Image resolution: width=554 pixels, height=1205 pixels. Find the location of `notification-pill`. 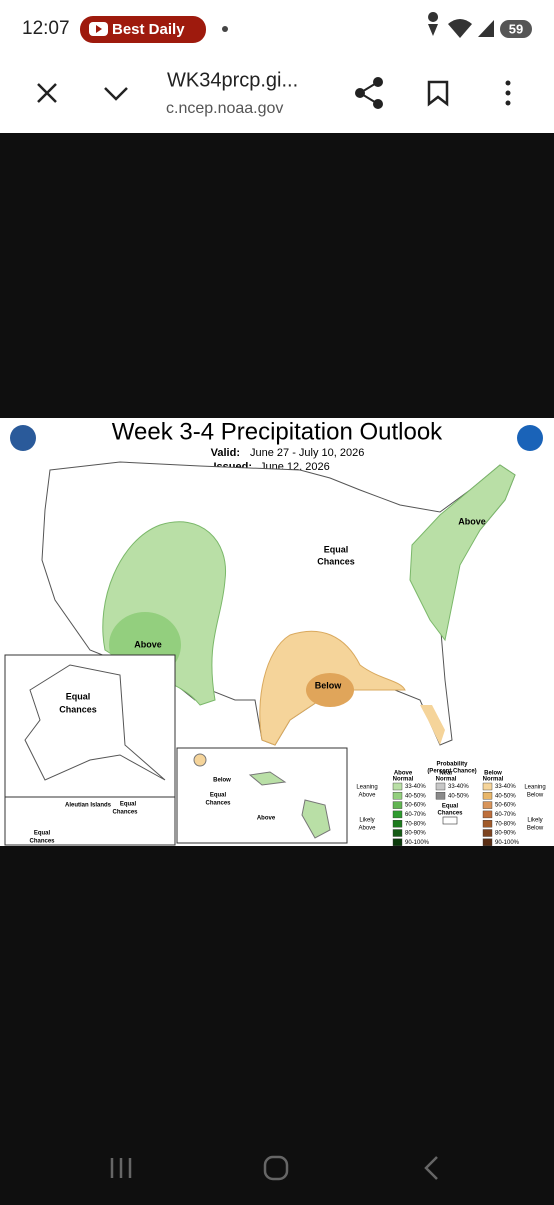

notification-pill is located at coordinates (143, 29).